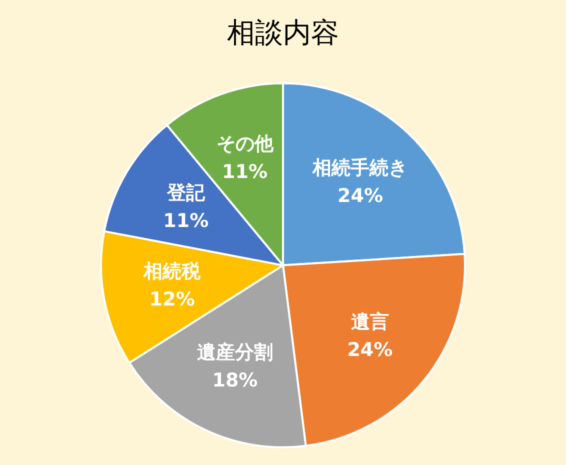 The width and height of the screenshot is (566, 465). I want to click on slice-label: 相続税, so click(172, 271).